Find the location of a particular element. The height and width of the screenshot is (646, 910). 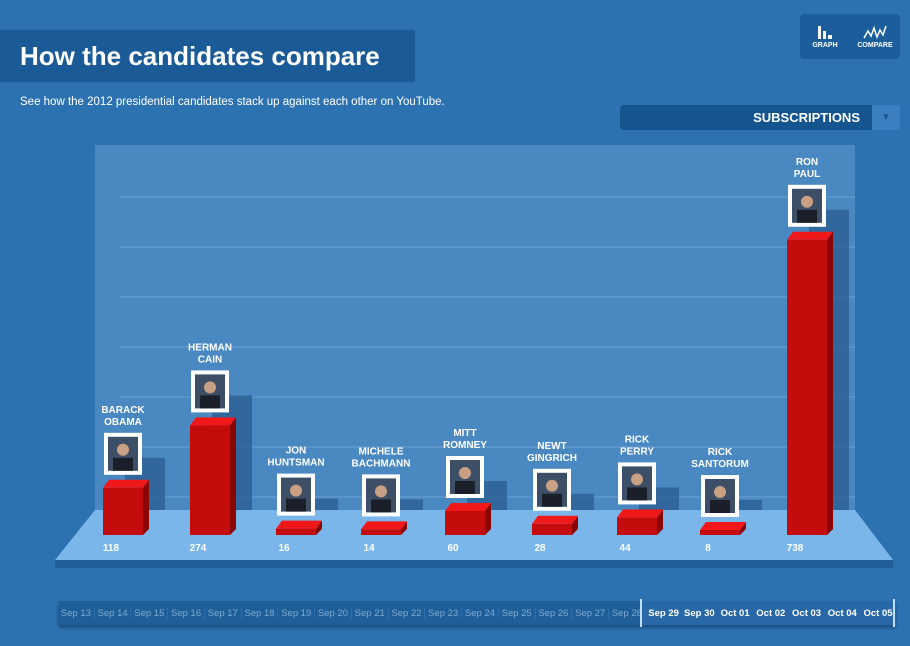

value-label: 14 is located at coordinates (369, 548).